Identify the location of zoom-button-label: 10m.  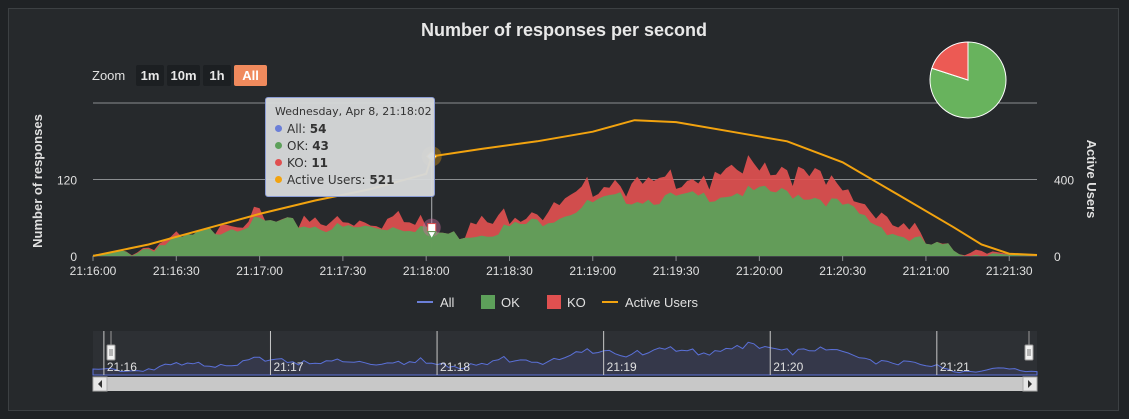
(183, 75).